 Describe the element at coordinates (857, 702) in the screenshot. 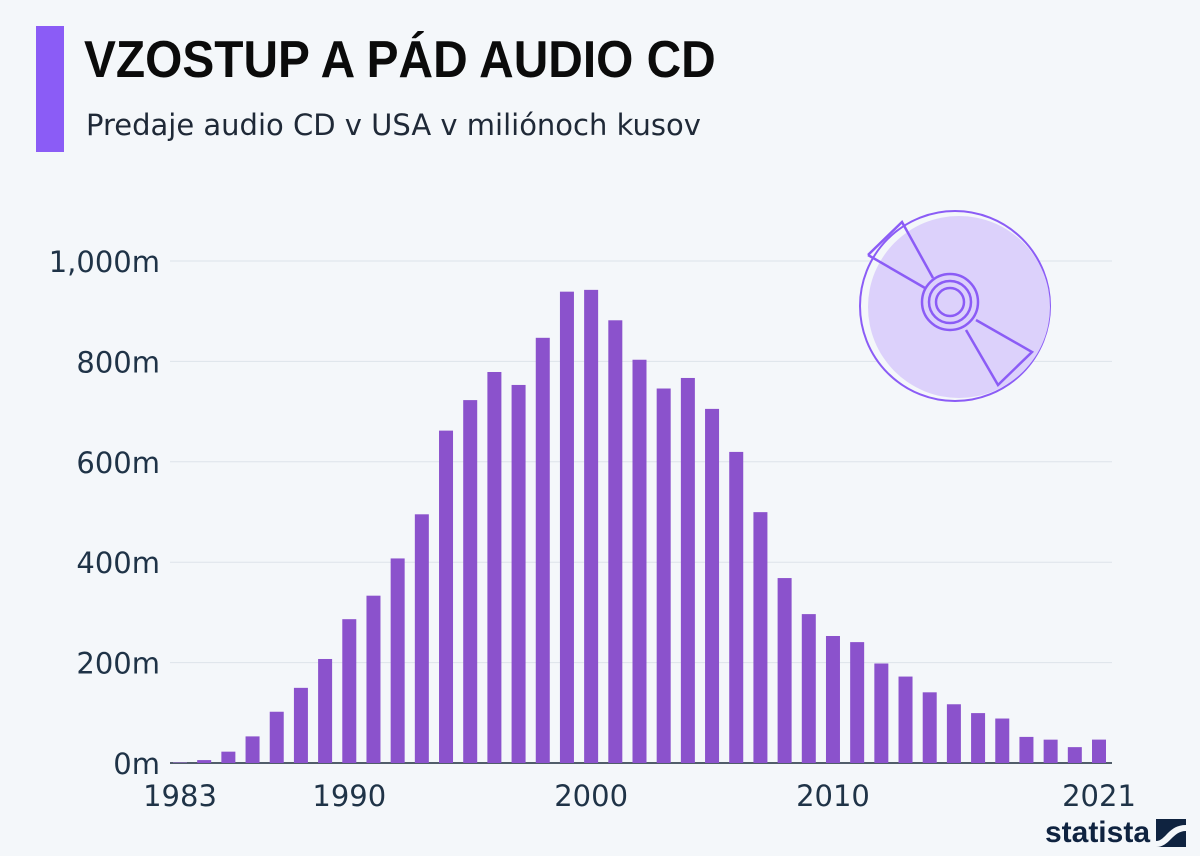

I see `bar-2011` at that location.